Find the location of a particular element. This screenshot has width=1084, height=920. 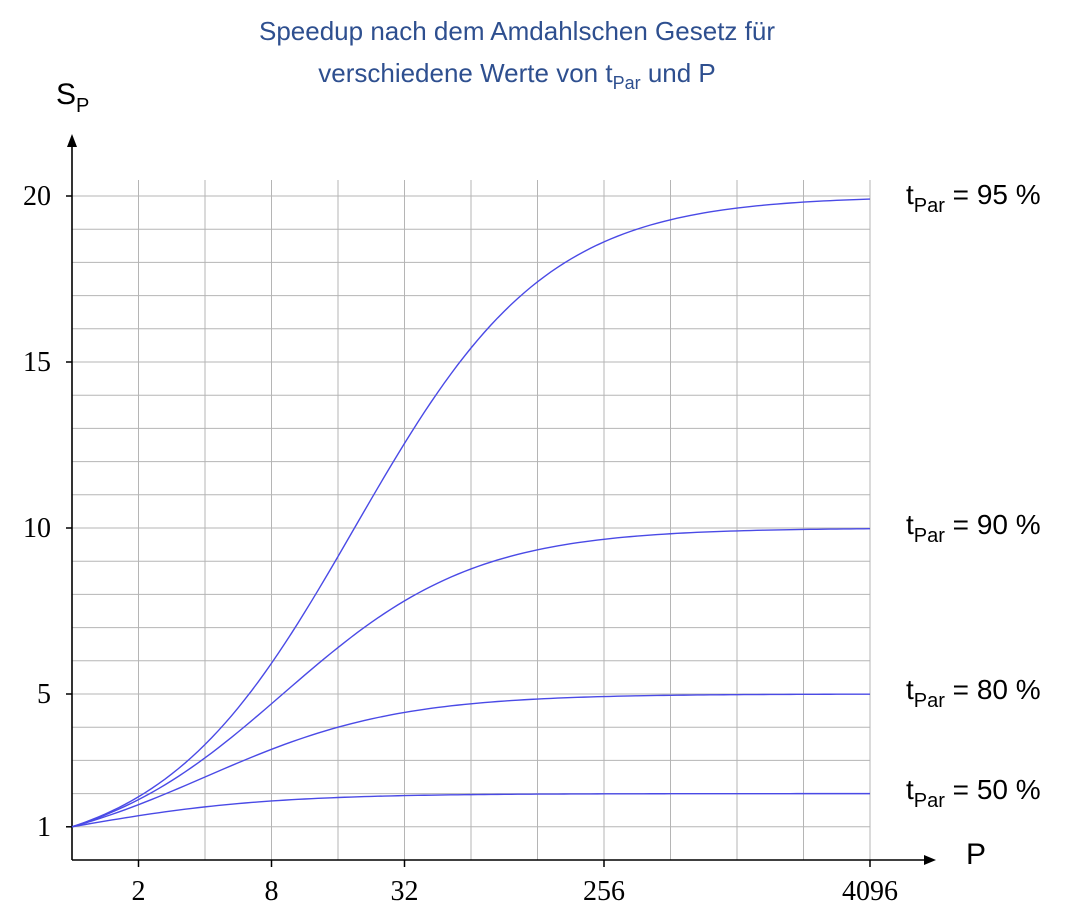

y-tick-label: 10 is located at coordinates (37, 528).